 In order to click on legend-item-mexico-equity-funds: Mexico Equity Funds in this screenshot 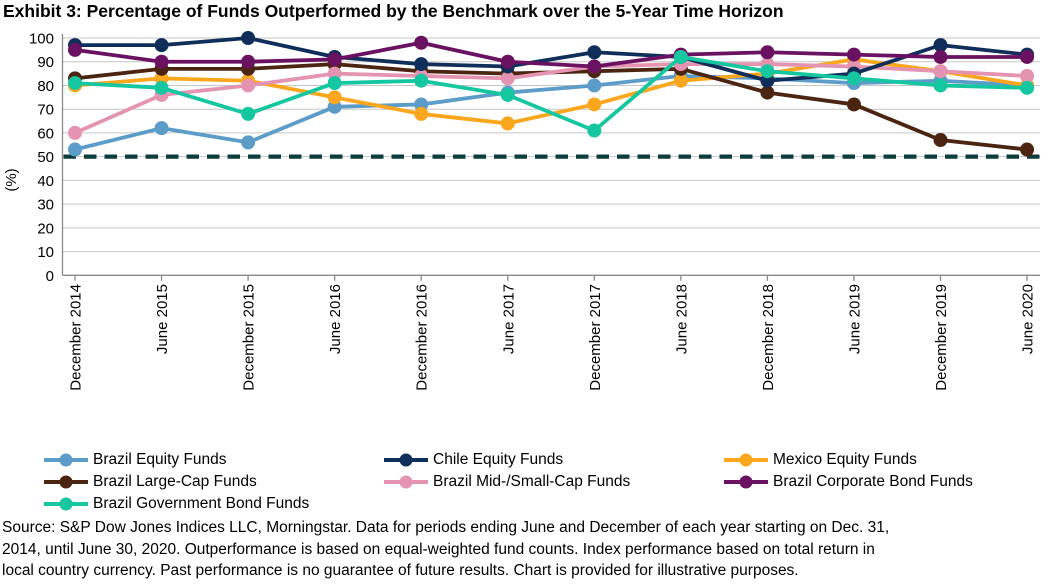, I will do `click(884, 460)`.